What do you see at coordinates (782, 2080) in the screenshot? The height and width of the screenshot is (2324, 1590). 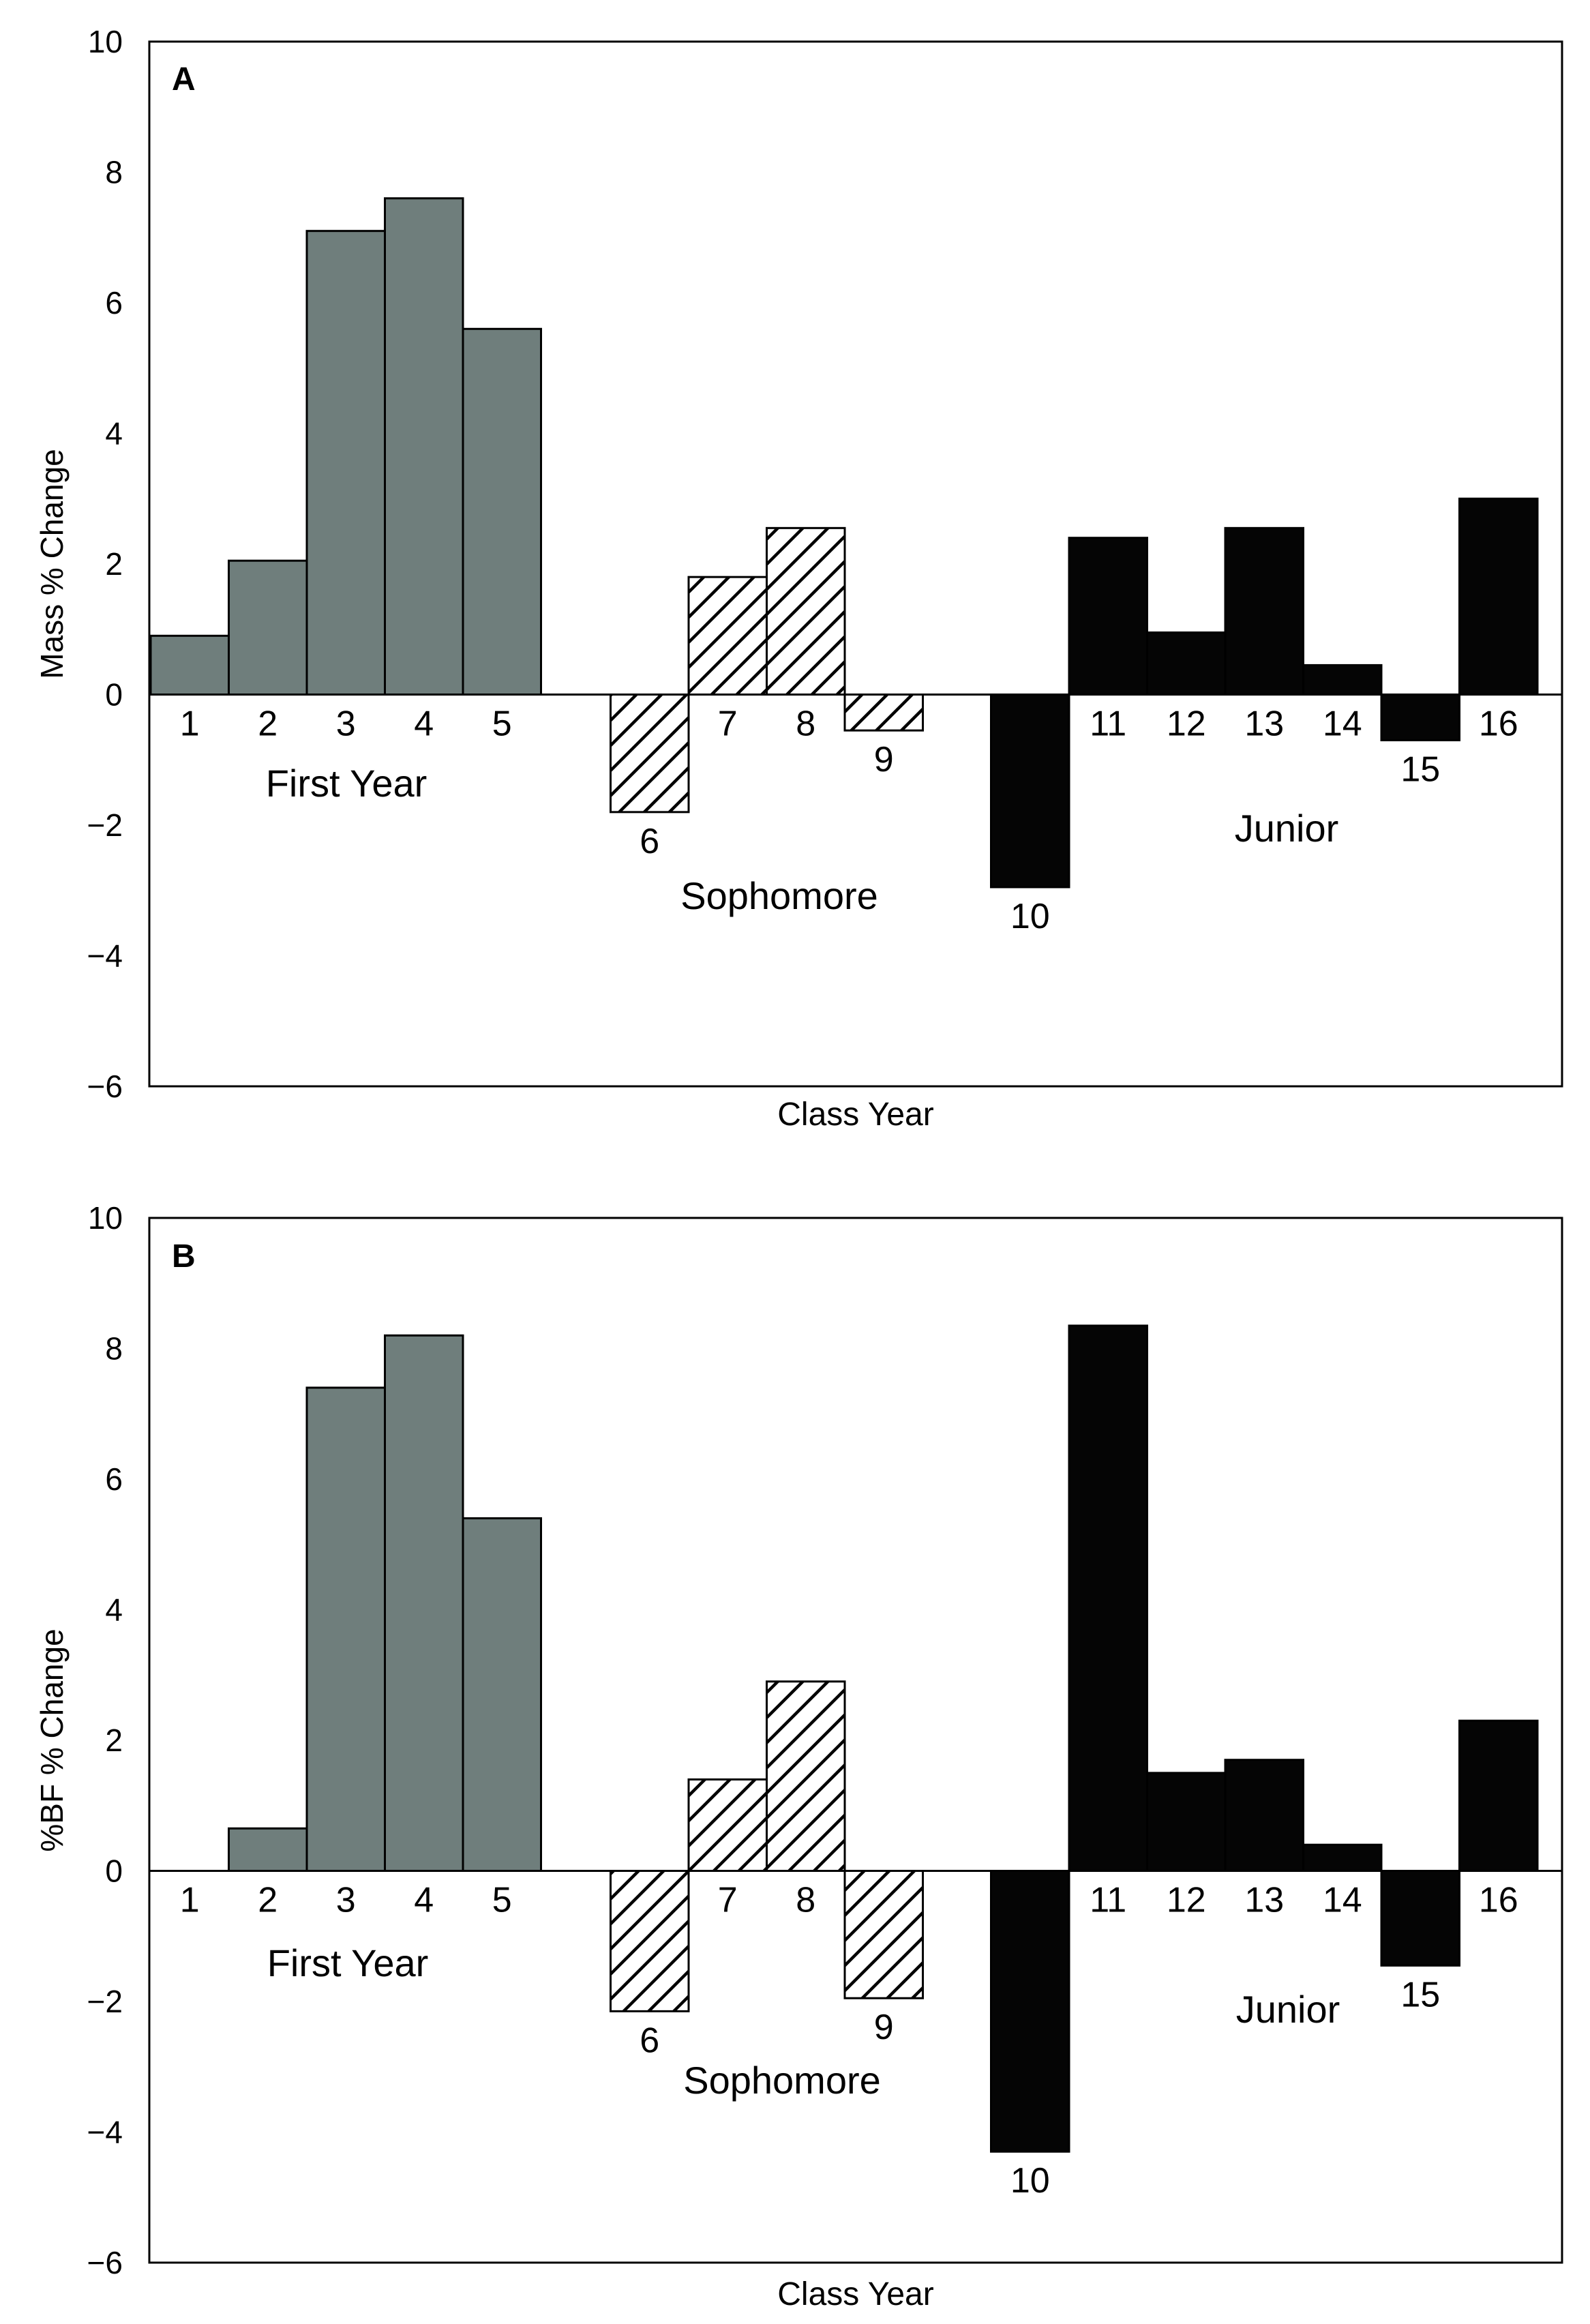 I see `group-label-sophomore-b: Sophomore` at bounding box center [782, 2080].